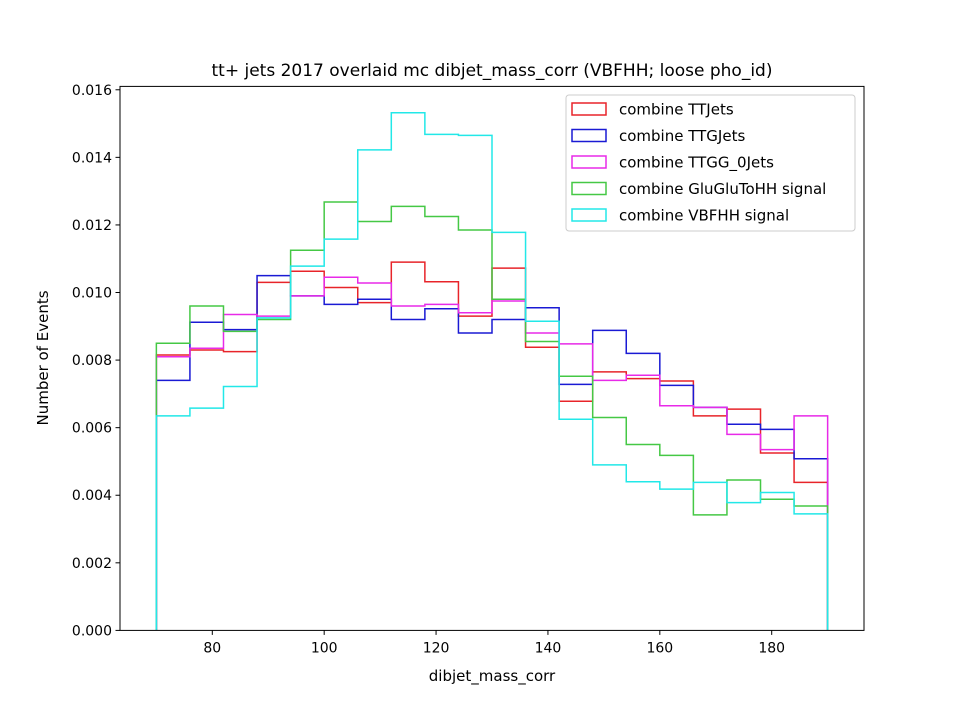 This screenshot has height=720, width=960. Describe the element at coordinates (92, 564) in the screenshot. I see `y-tick-label: 0.002` at that location.